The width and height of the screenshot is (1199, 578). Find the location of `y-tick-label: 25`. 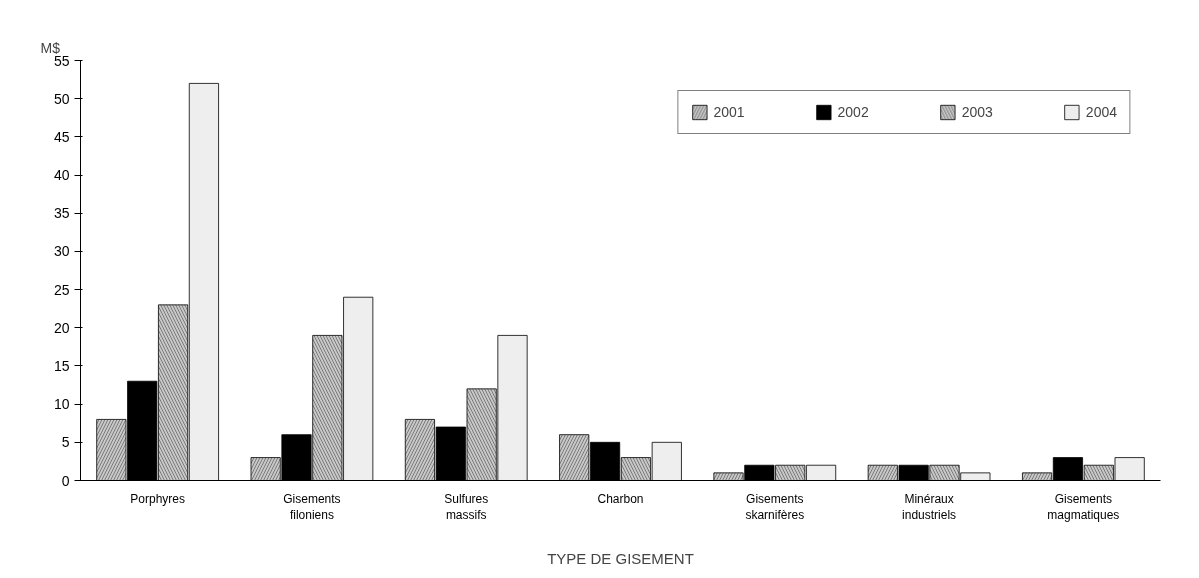

y-tick-label: 25 is located at coordinates (61, 289).